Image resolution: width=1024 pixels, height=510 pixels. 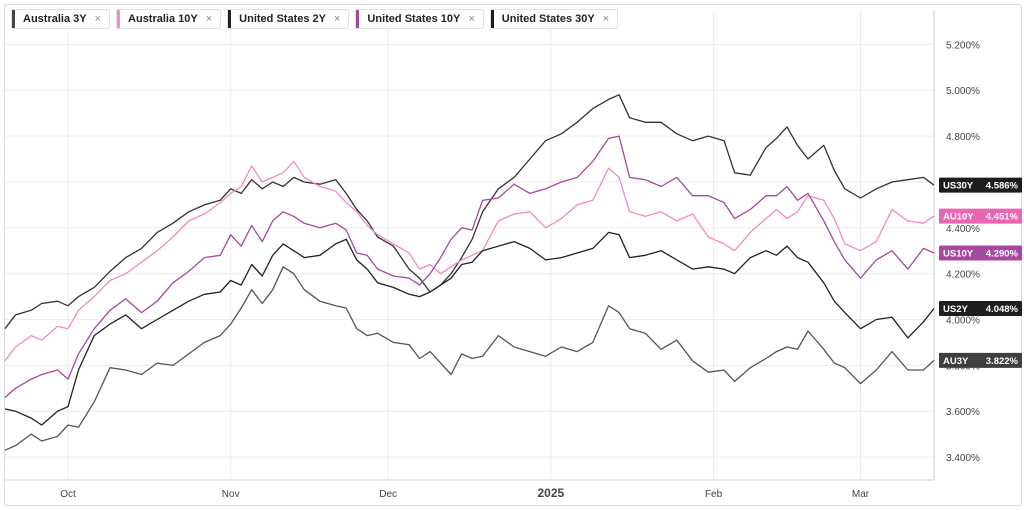 I want to click on value-tag-value: 4.048%, so click(x=1002, y=309).